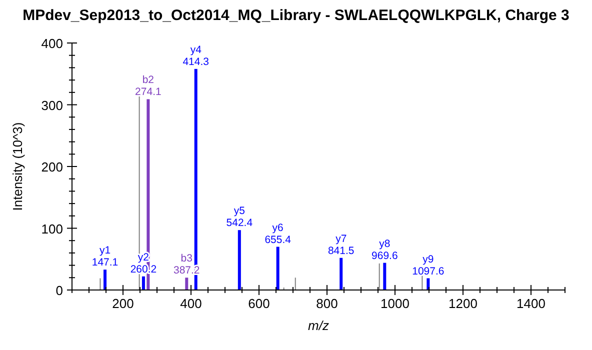  Describe the element at coordinates (319, 325) in the screenshot. I see `x-axis-title: m/z` at that location.